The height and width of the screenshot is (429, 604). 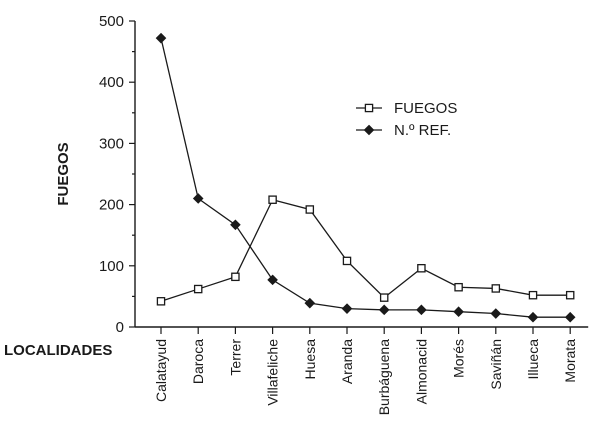 I want to click on x-category-label: Terrer, so click(x=235, y=357).